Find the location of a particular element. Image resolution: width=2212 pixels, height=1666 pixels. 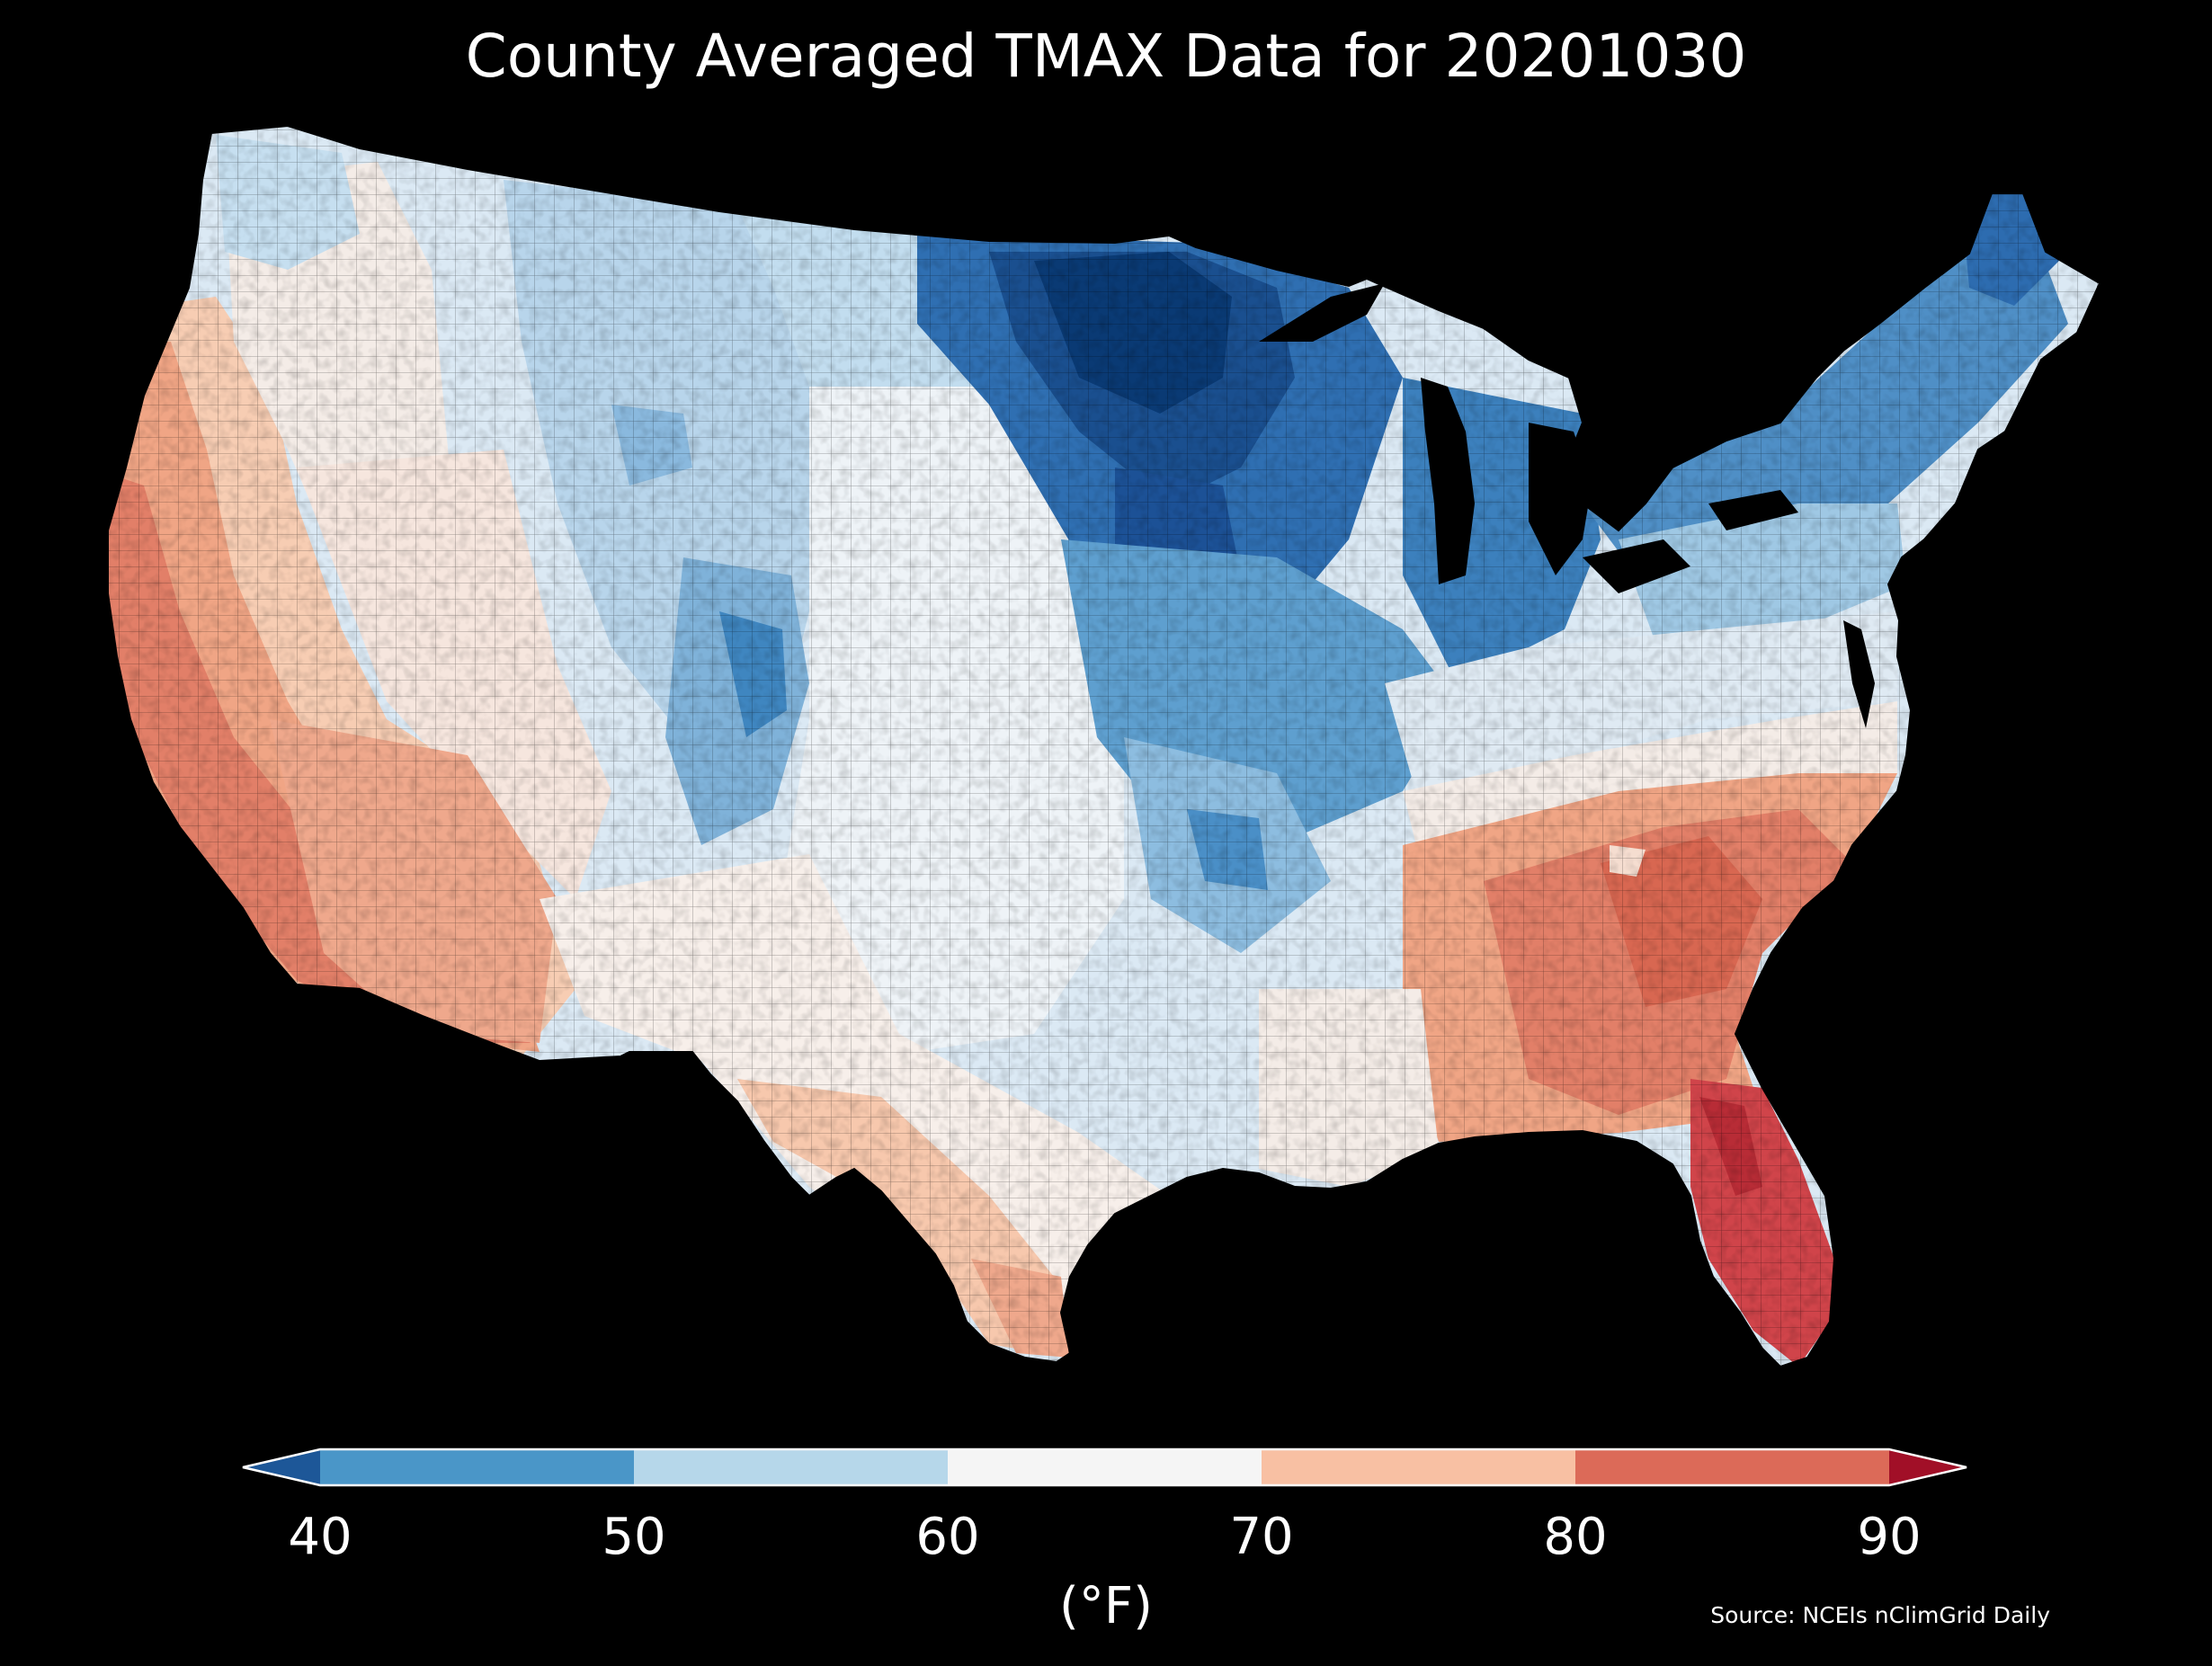

lake-huron is located at coordinates (1560, 499).